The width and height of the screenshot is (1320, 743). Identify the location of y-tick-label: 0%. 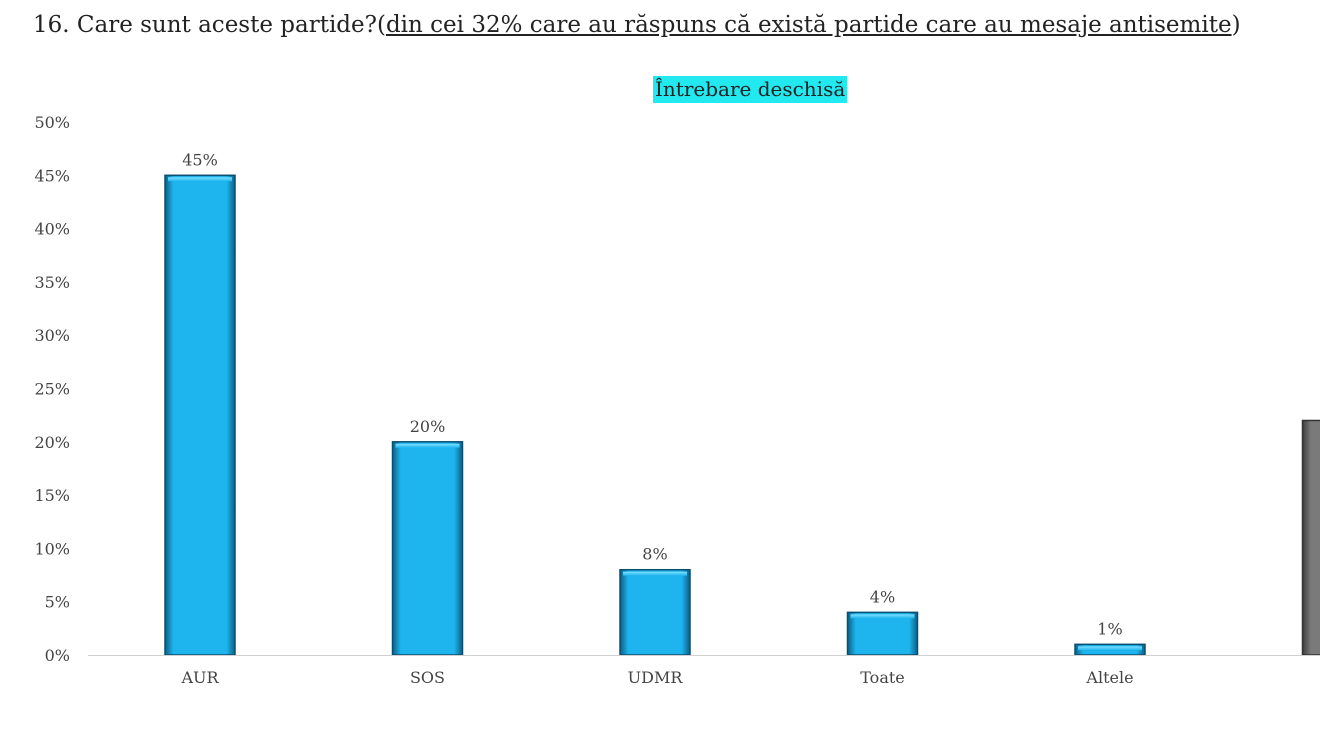
(57, 655).